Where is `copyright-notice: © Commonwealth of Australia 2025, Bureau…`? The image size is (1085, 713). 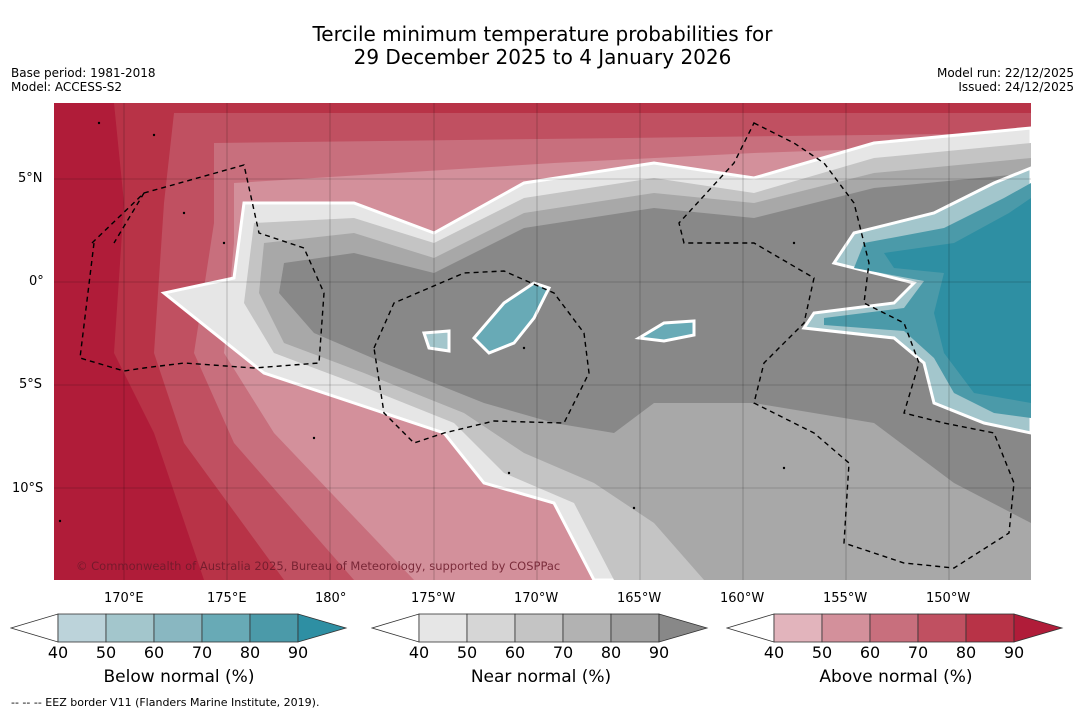
copyright-notice: © Commonwealth of Australia 2025, Bureau… is located at coordinates (318, 566).